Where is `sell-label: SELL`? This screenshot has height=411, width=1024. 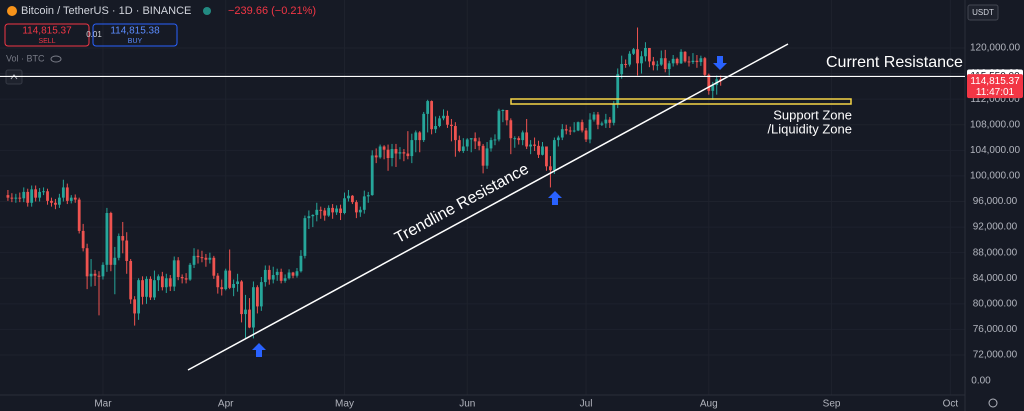
sell-label: SELL is located at coordinates (46, 41).